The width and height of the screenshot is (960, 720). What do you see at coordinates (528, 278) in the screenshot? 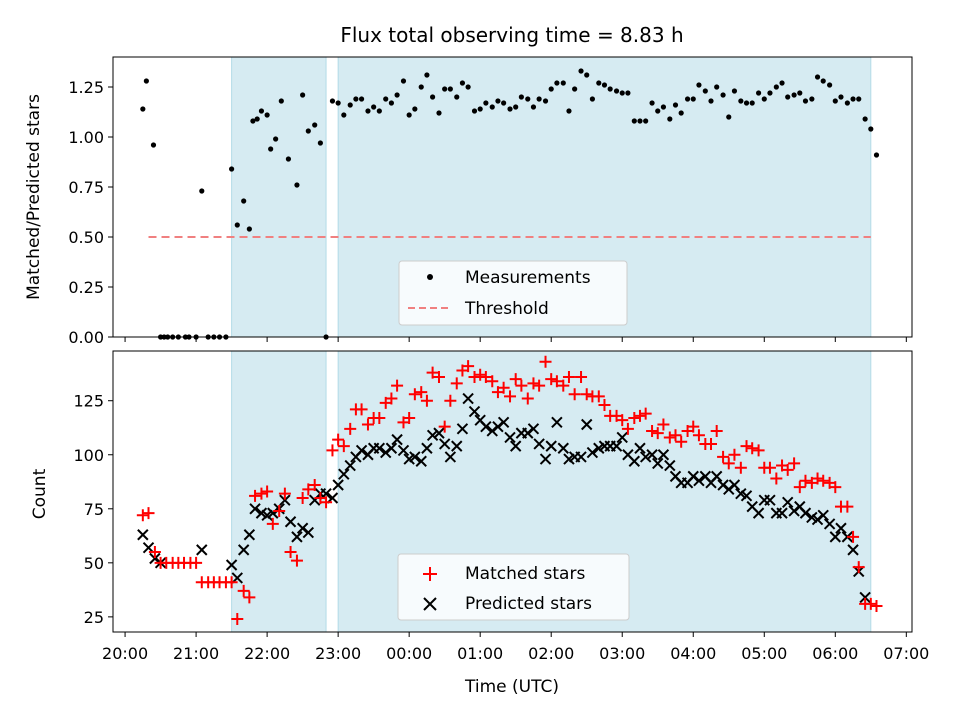
I see `legend-measurements-label: Measurements` at bounding box center [528, 278].